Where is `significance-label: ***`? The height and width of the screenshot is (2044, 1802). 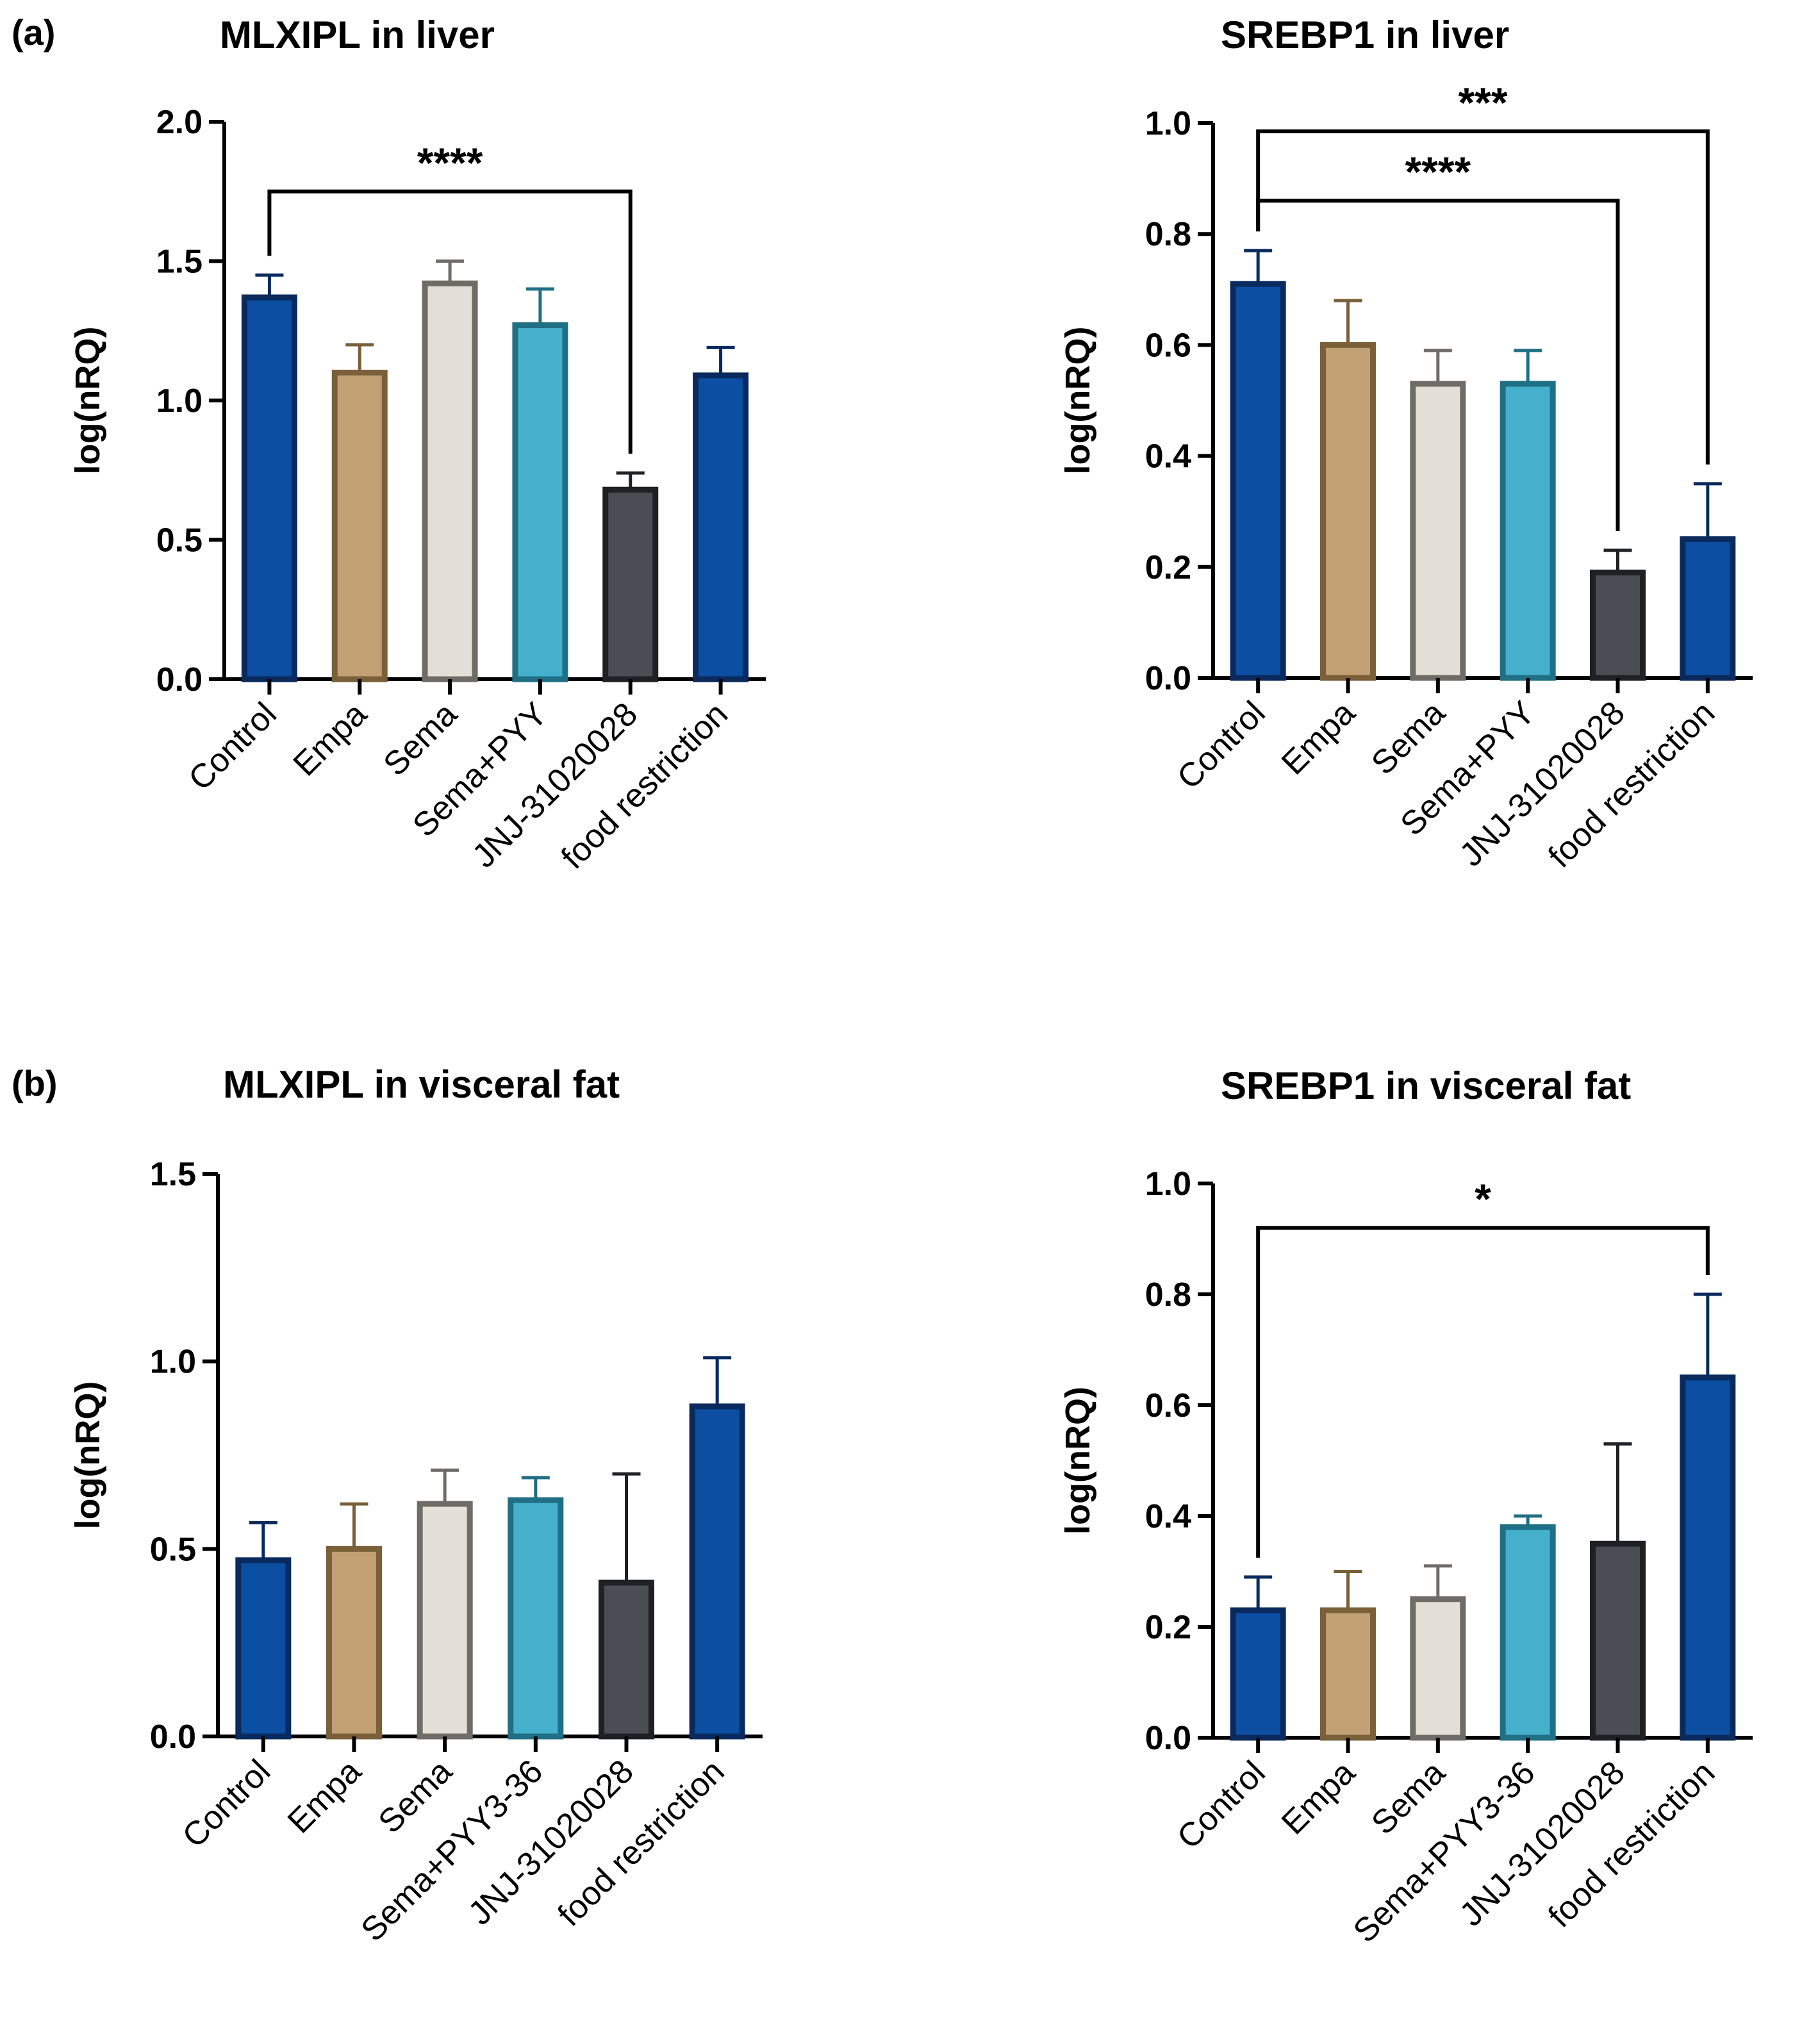 significance-label: *** is located at coordinates (1482, 102).